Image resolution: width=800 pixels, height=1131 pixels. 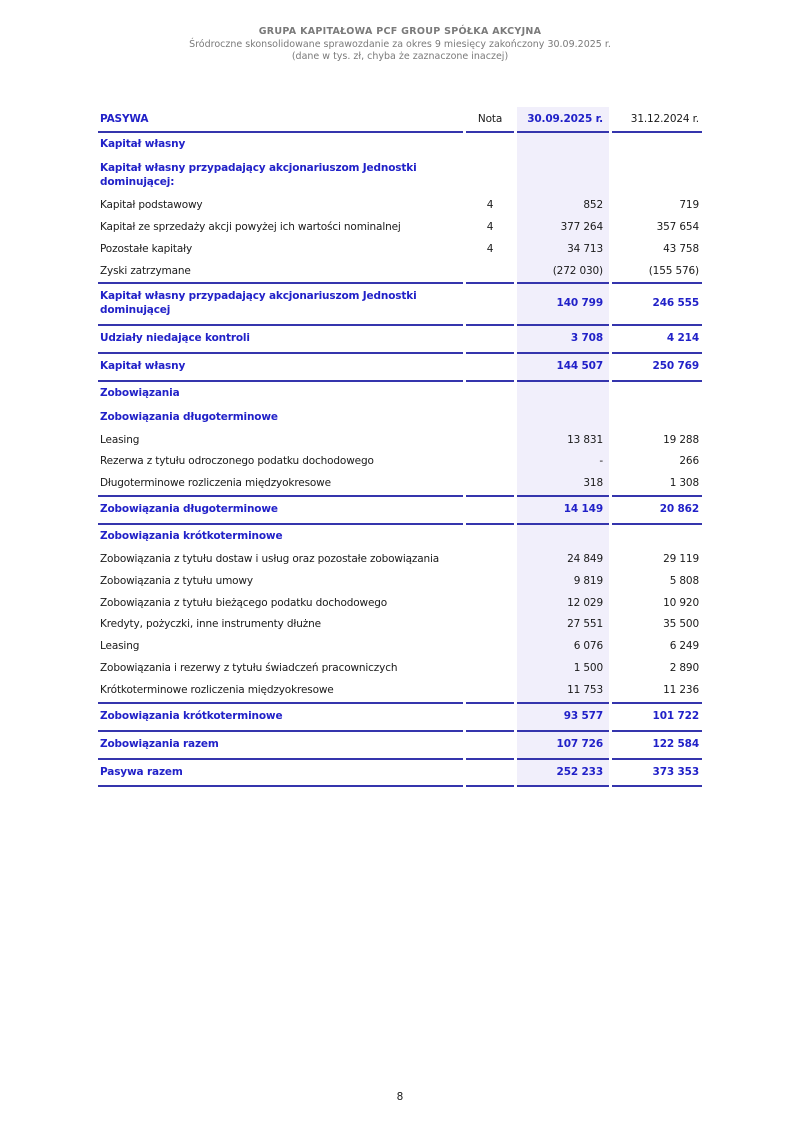 I want to click on row-value-prior: 101 722, so click(x=657, y=715).